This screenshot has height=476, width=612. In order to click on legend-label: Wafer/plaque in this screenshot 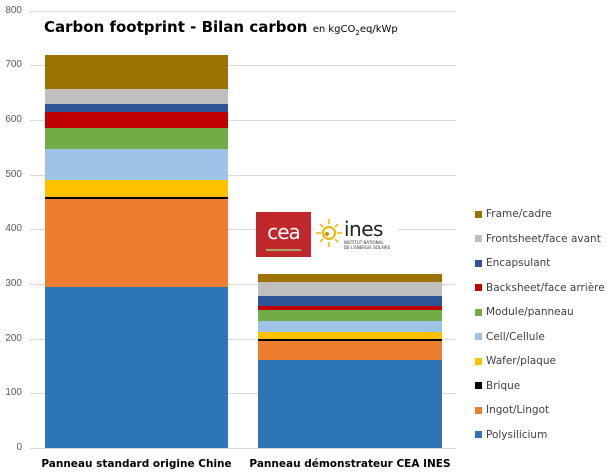, I will do `click(521, 361)`.